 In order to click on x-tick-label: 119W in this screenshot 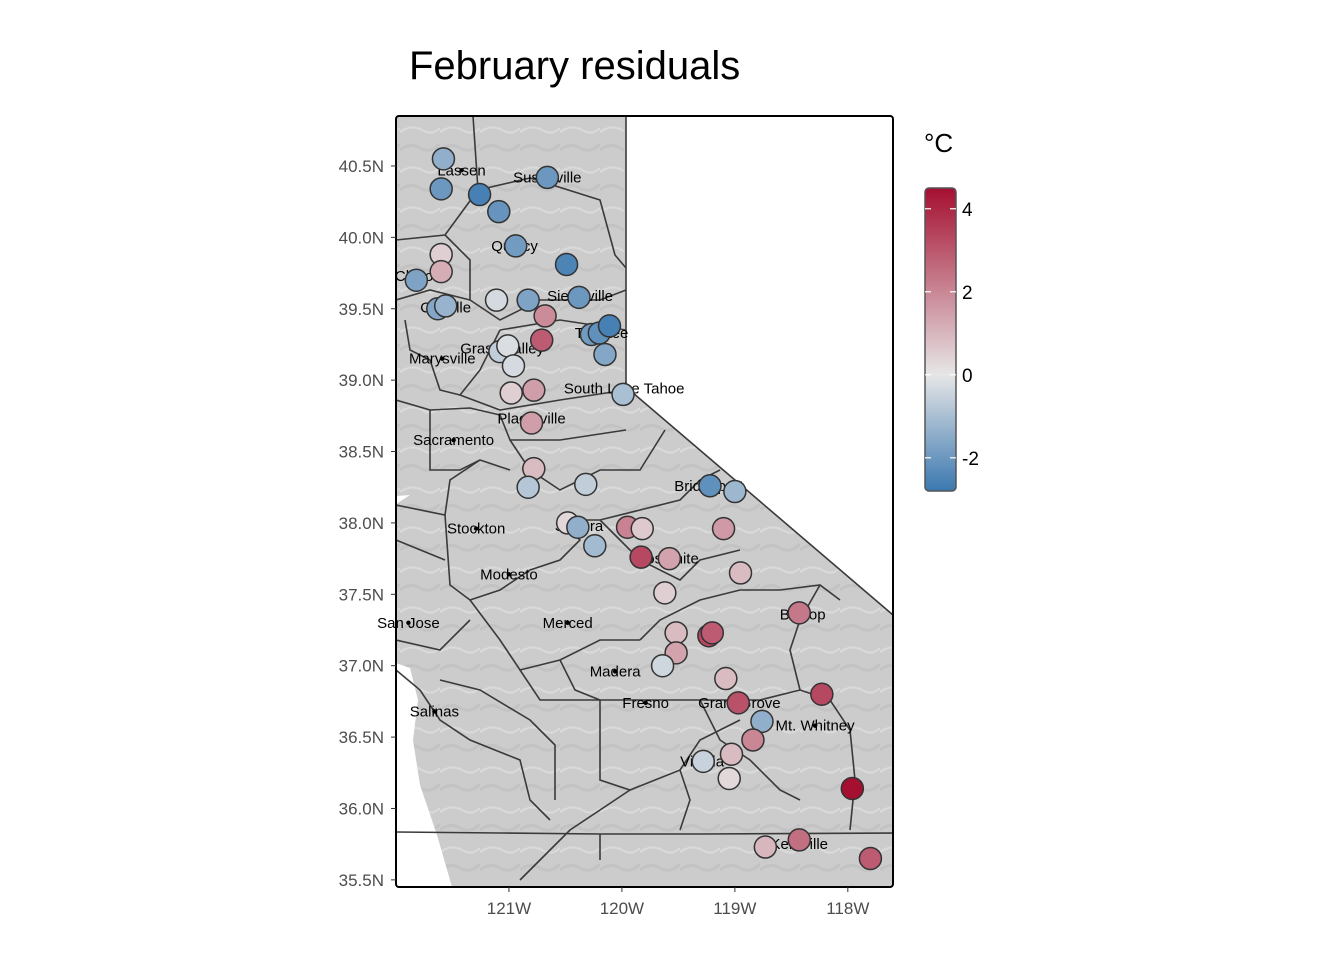, I will do `click(734, 908)`.